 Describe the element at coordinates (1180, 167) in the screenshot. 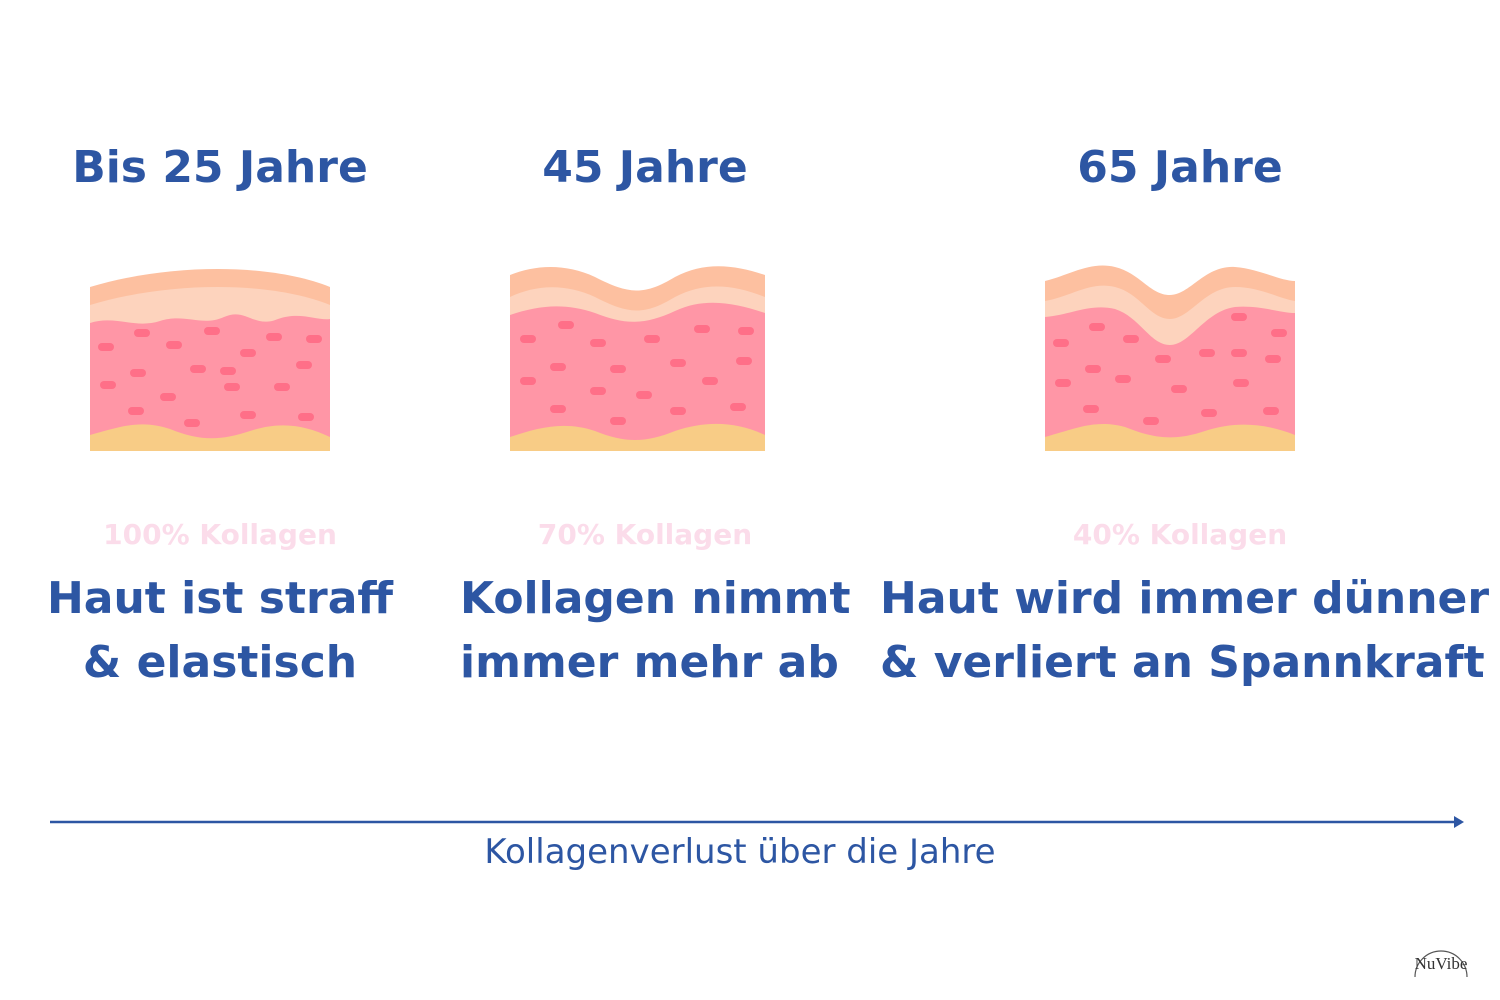

I see `stage-title: 65 Jahre` at that location.